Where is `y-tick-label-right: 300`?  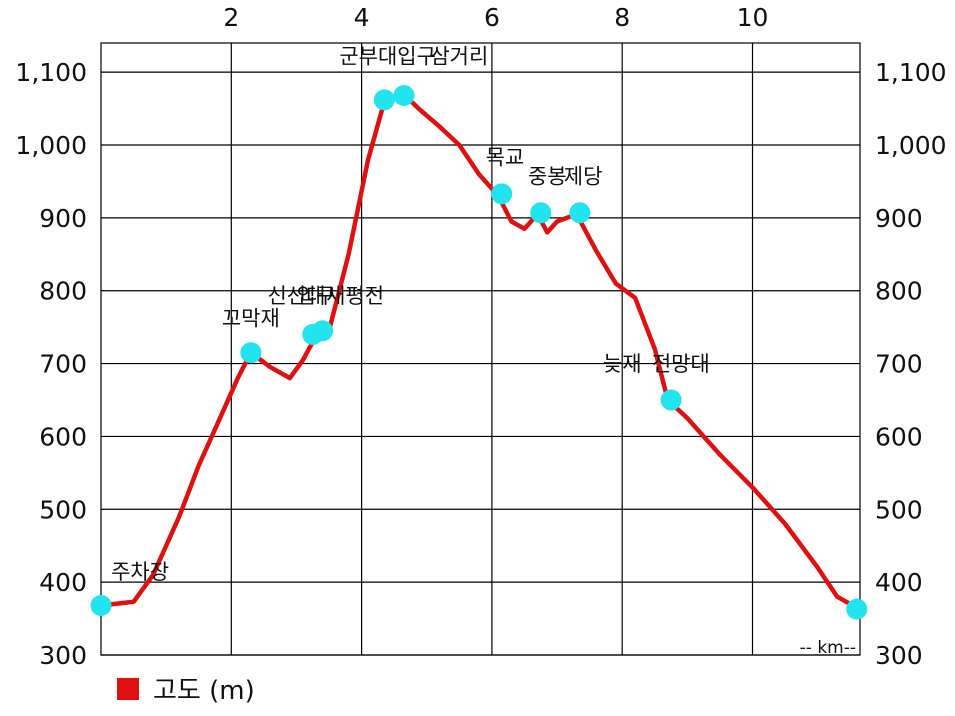
y-tick-label-right: 300 is located at coordinates (899, 655).